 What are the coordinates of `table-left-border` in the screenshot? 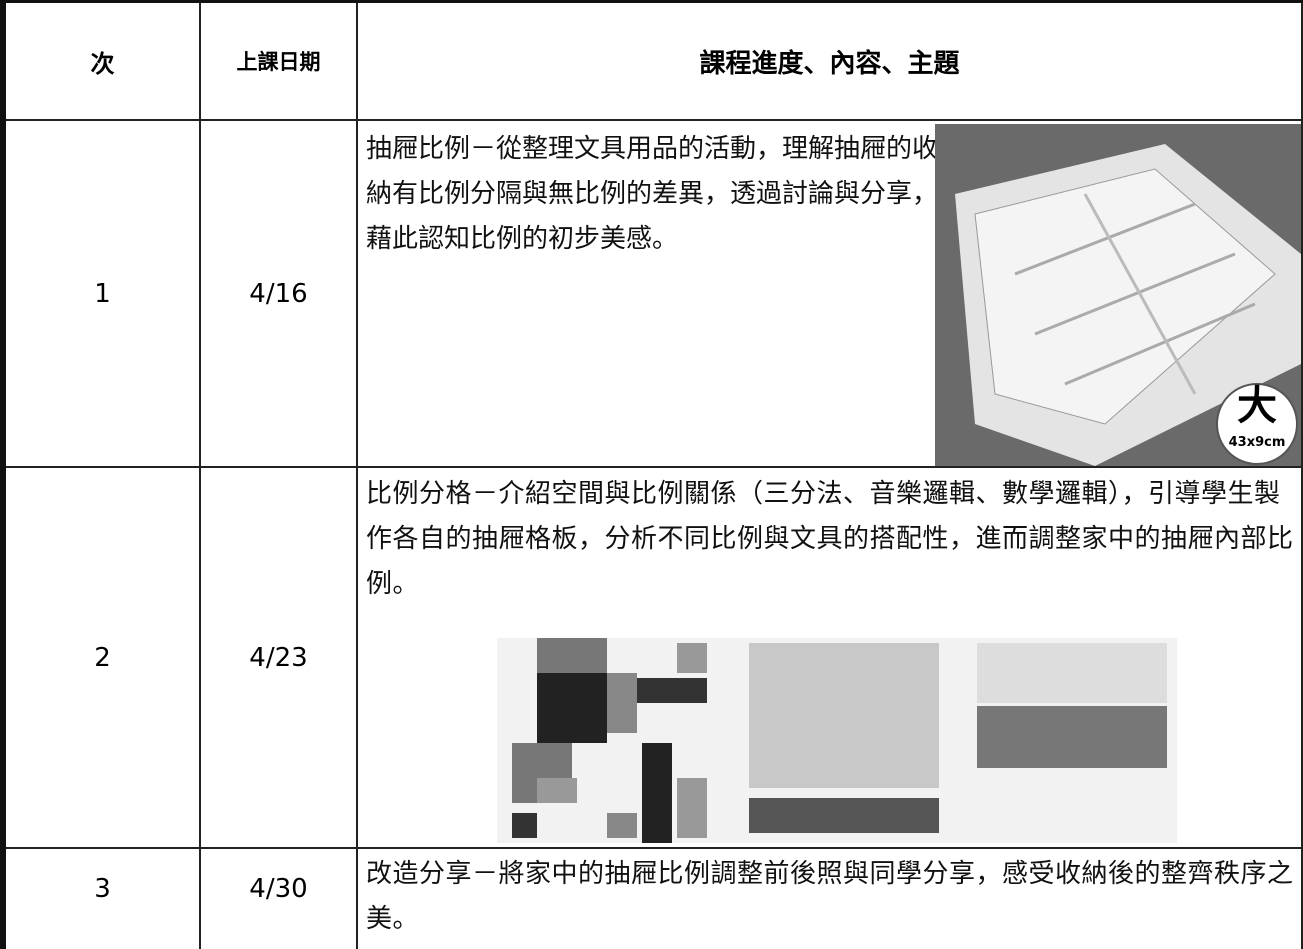 It's located at (3, 474).